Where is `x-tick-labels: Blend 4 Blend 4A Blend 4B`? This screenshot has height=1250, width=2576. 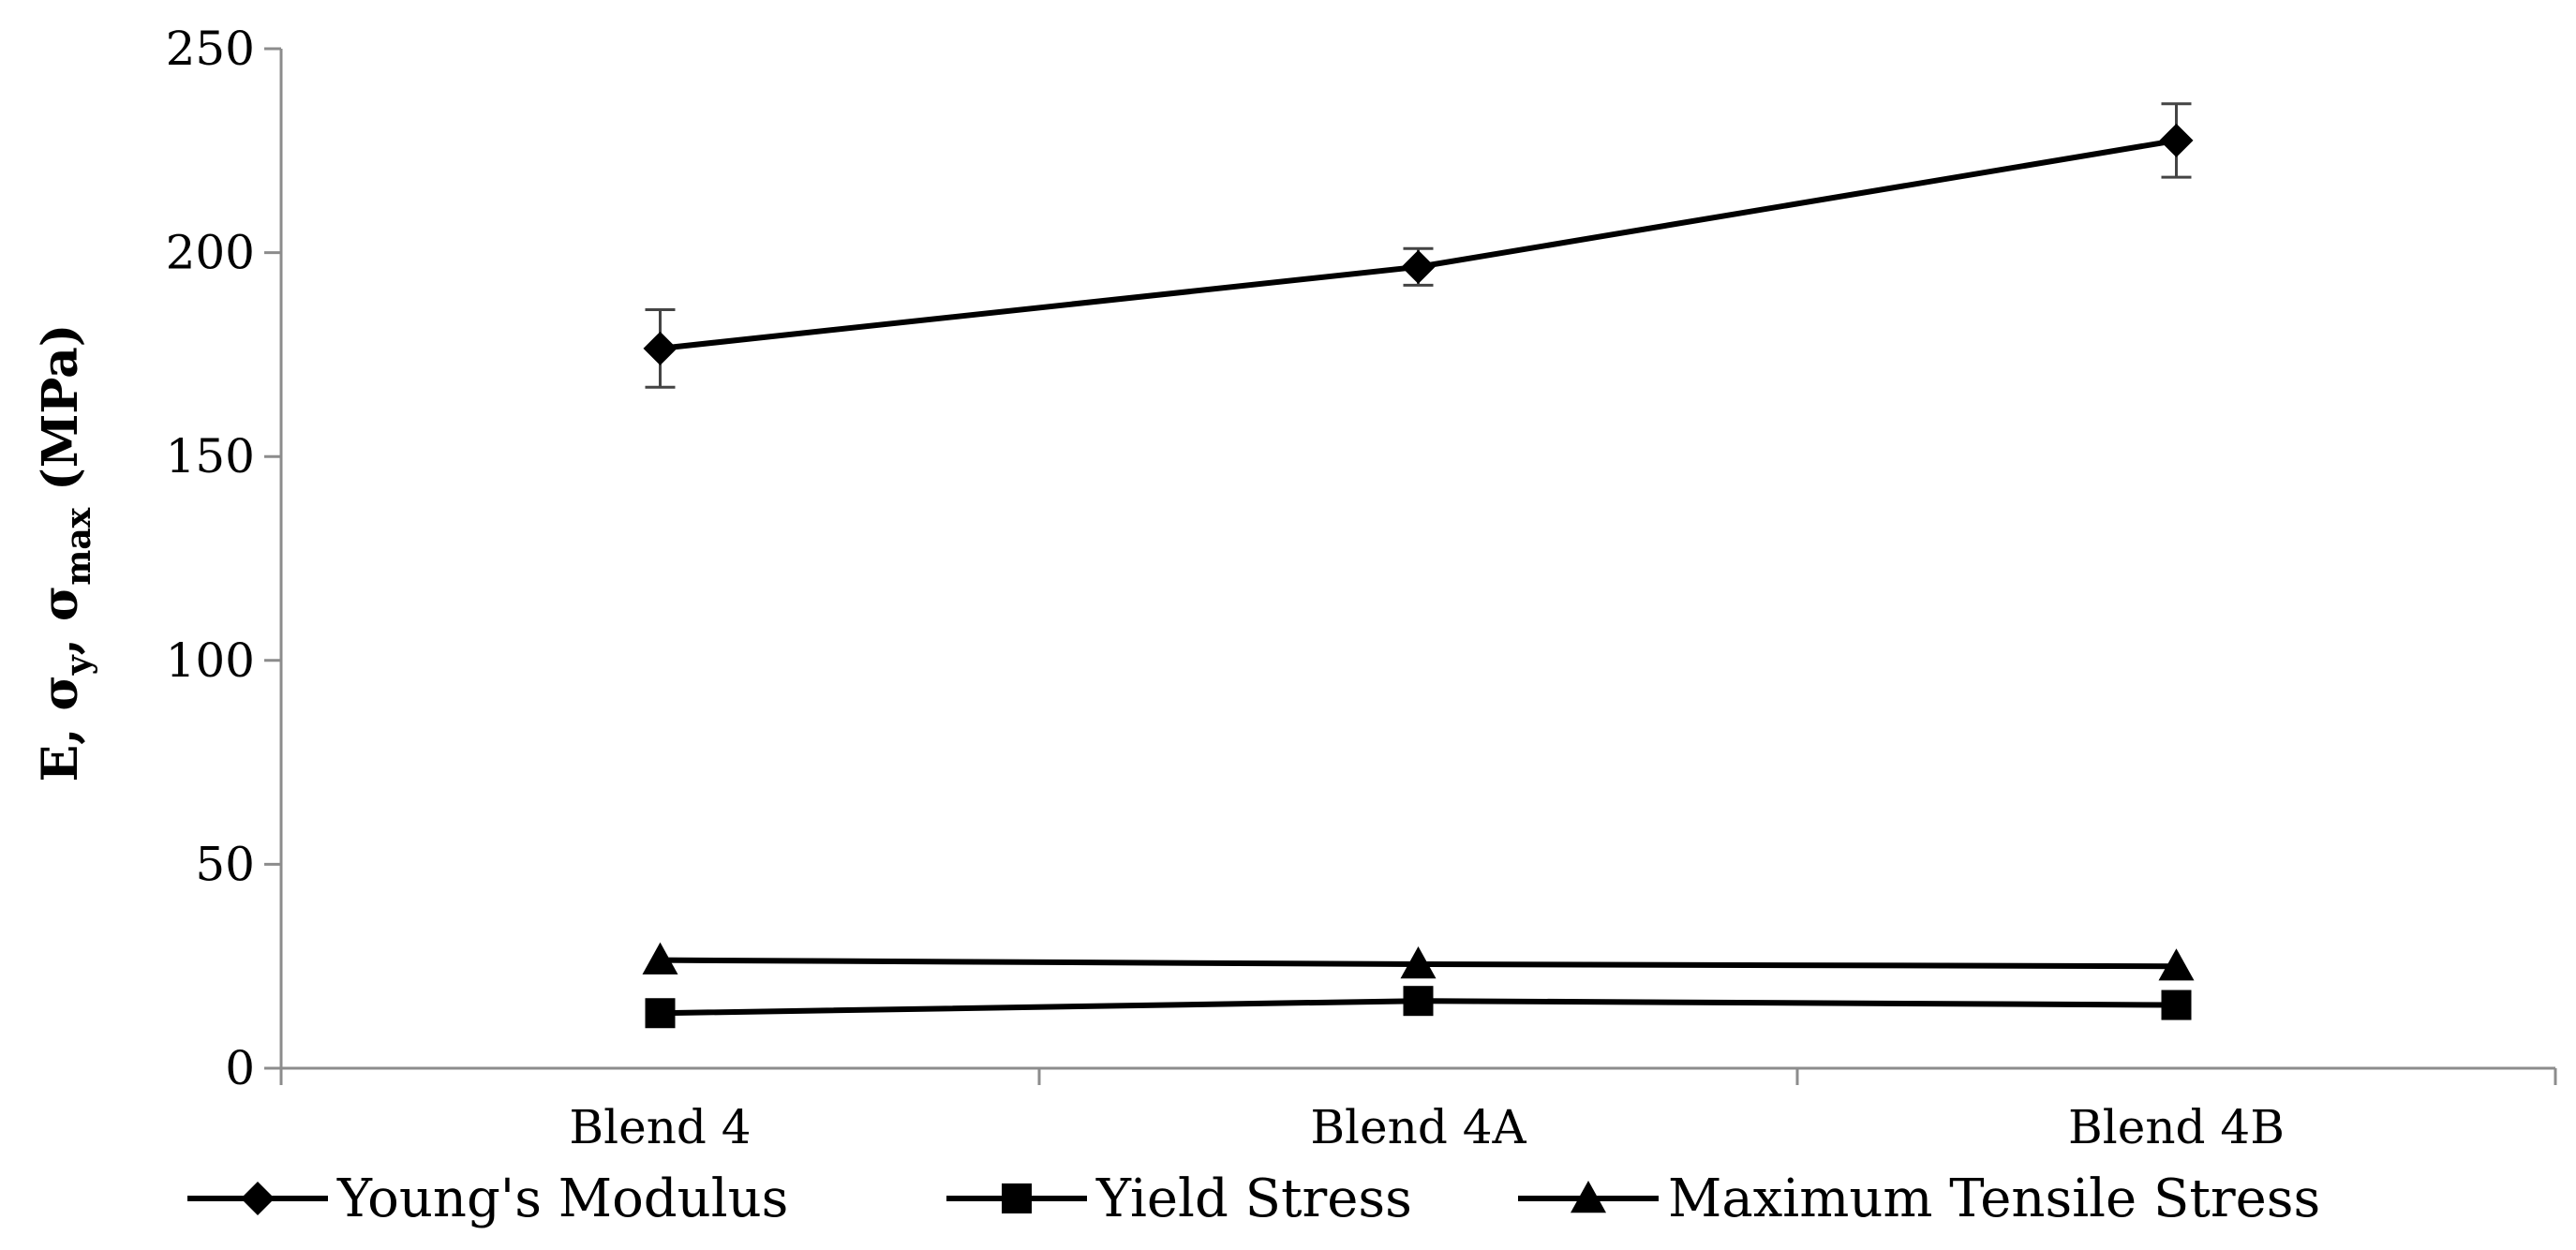 x-tick-labels: Blend 4 Blend 4A Blend 4B is located at coordinates (1427, 1127).